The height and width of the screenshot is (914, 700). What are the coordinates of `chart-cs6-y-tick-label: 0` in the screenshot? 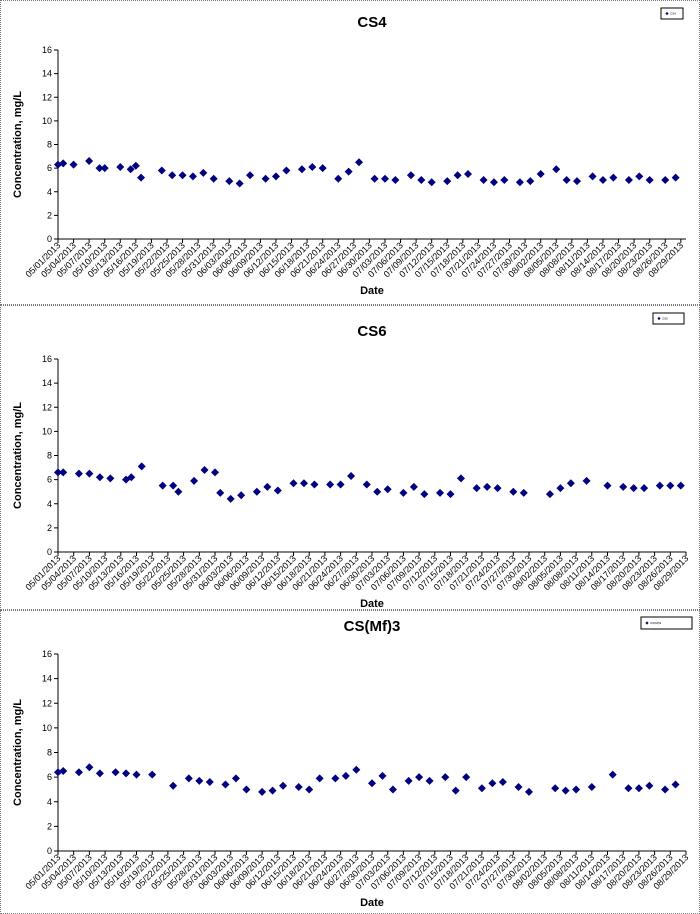 It's located at (49, 552).